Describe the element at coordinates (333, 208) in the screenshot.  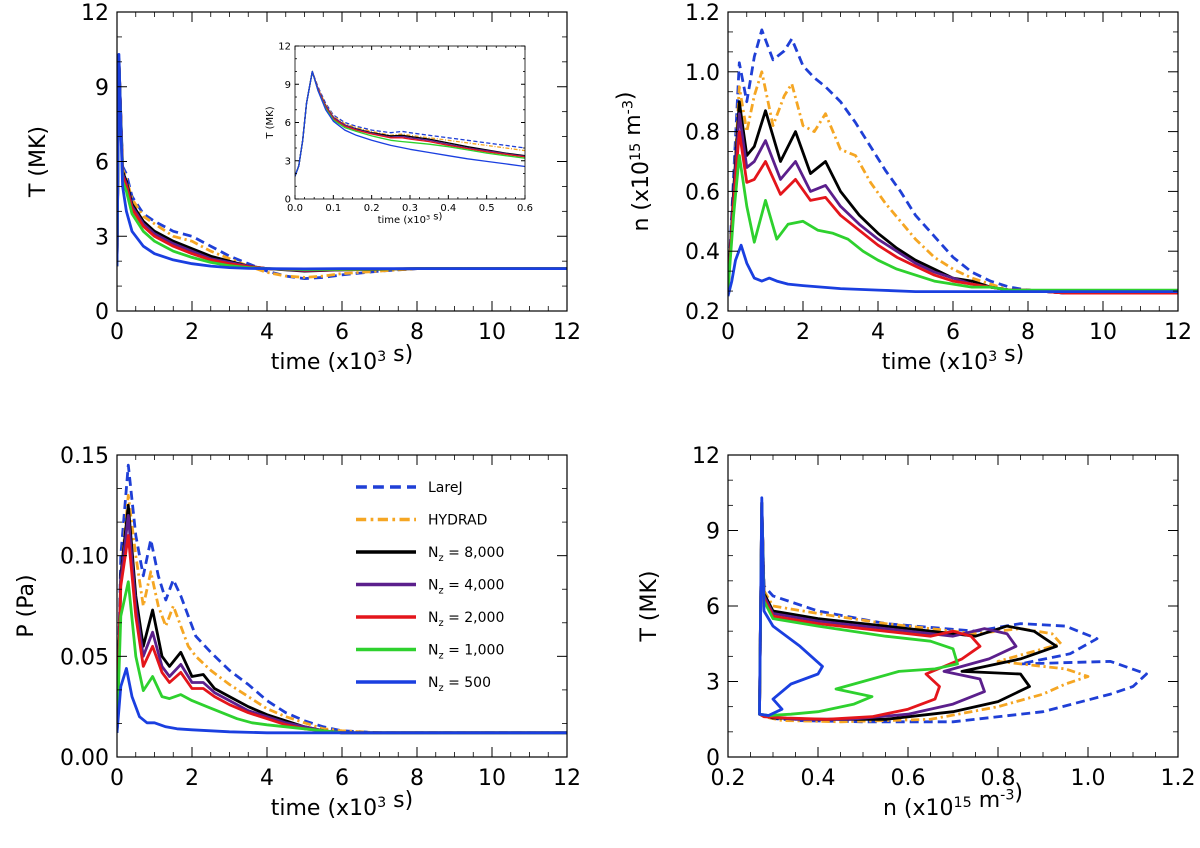
I see `x-tick-label: 0.1` at that location.